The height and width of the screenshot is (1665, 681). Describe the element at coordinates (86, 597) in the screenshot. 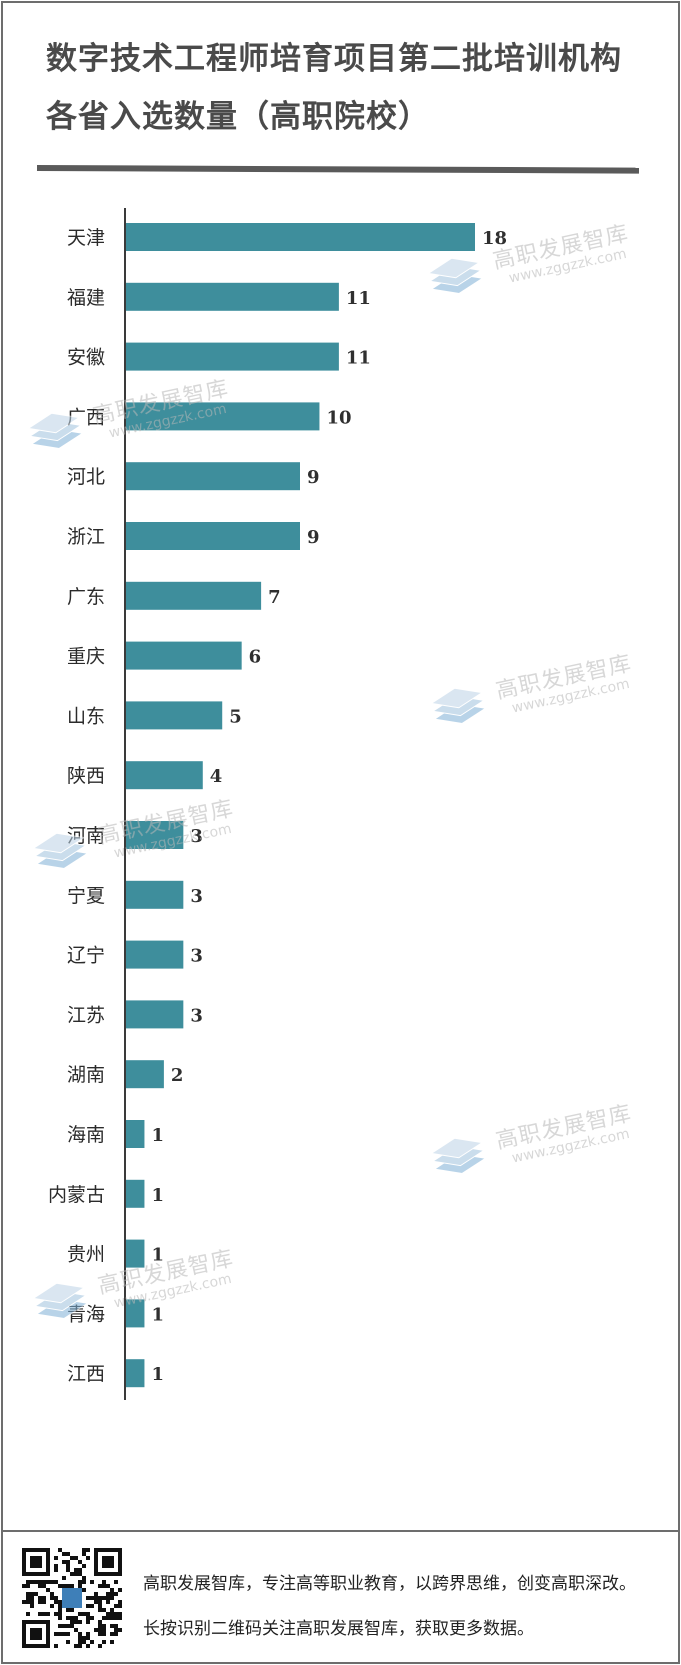

I see `category-label: 广东` at that location.